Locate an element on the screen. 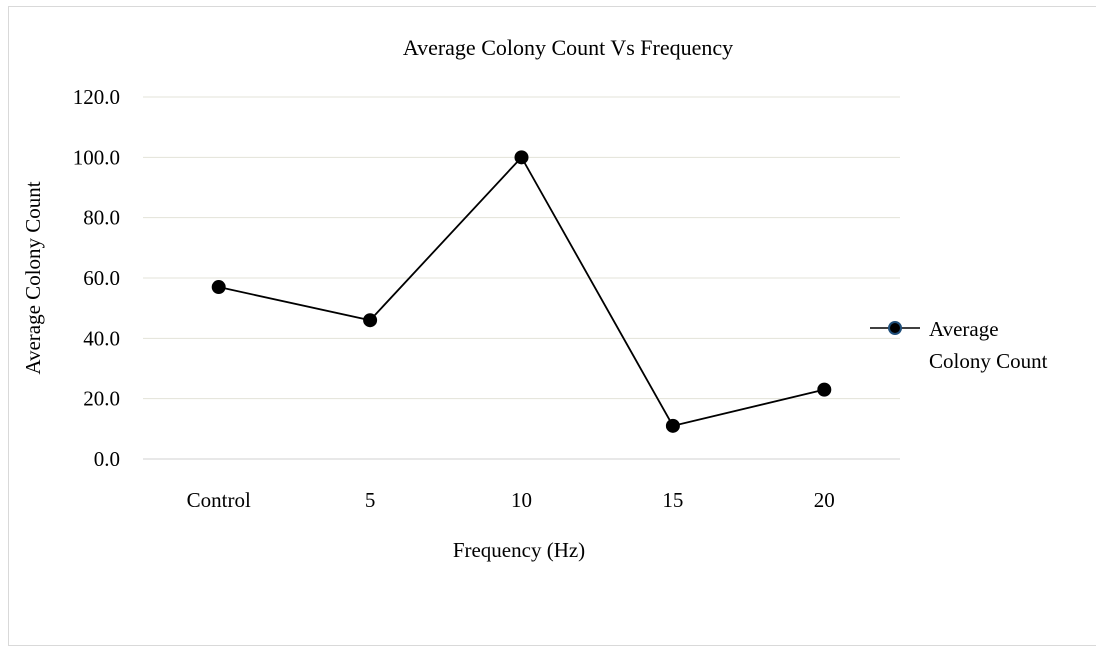 Image resolution: width=1096 pixels, height=646 pixels. x-axis-title: Frequency (Hz) is located at coordinates (519, 550).